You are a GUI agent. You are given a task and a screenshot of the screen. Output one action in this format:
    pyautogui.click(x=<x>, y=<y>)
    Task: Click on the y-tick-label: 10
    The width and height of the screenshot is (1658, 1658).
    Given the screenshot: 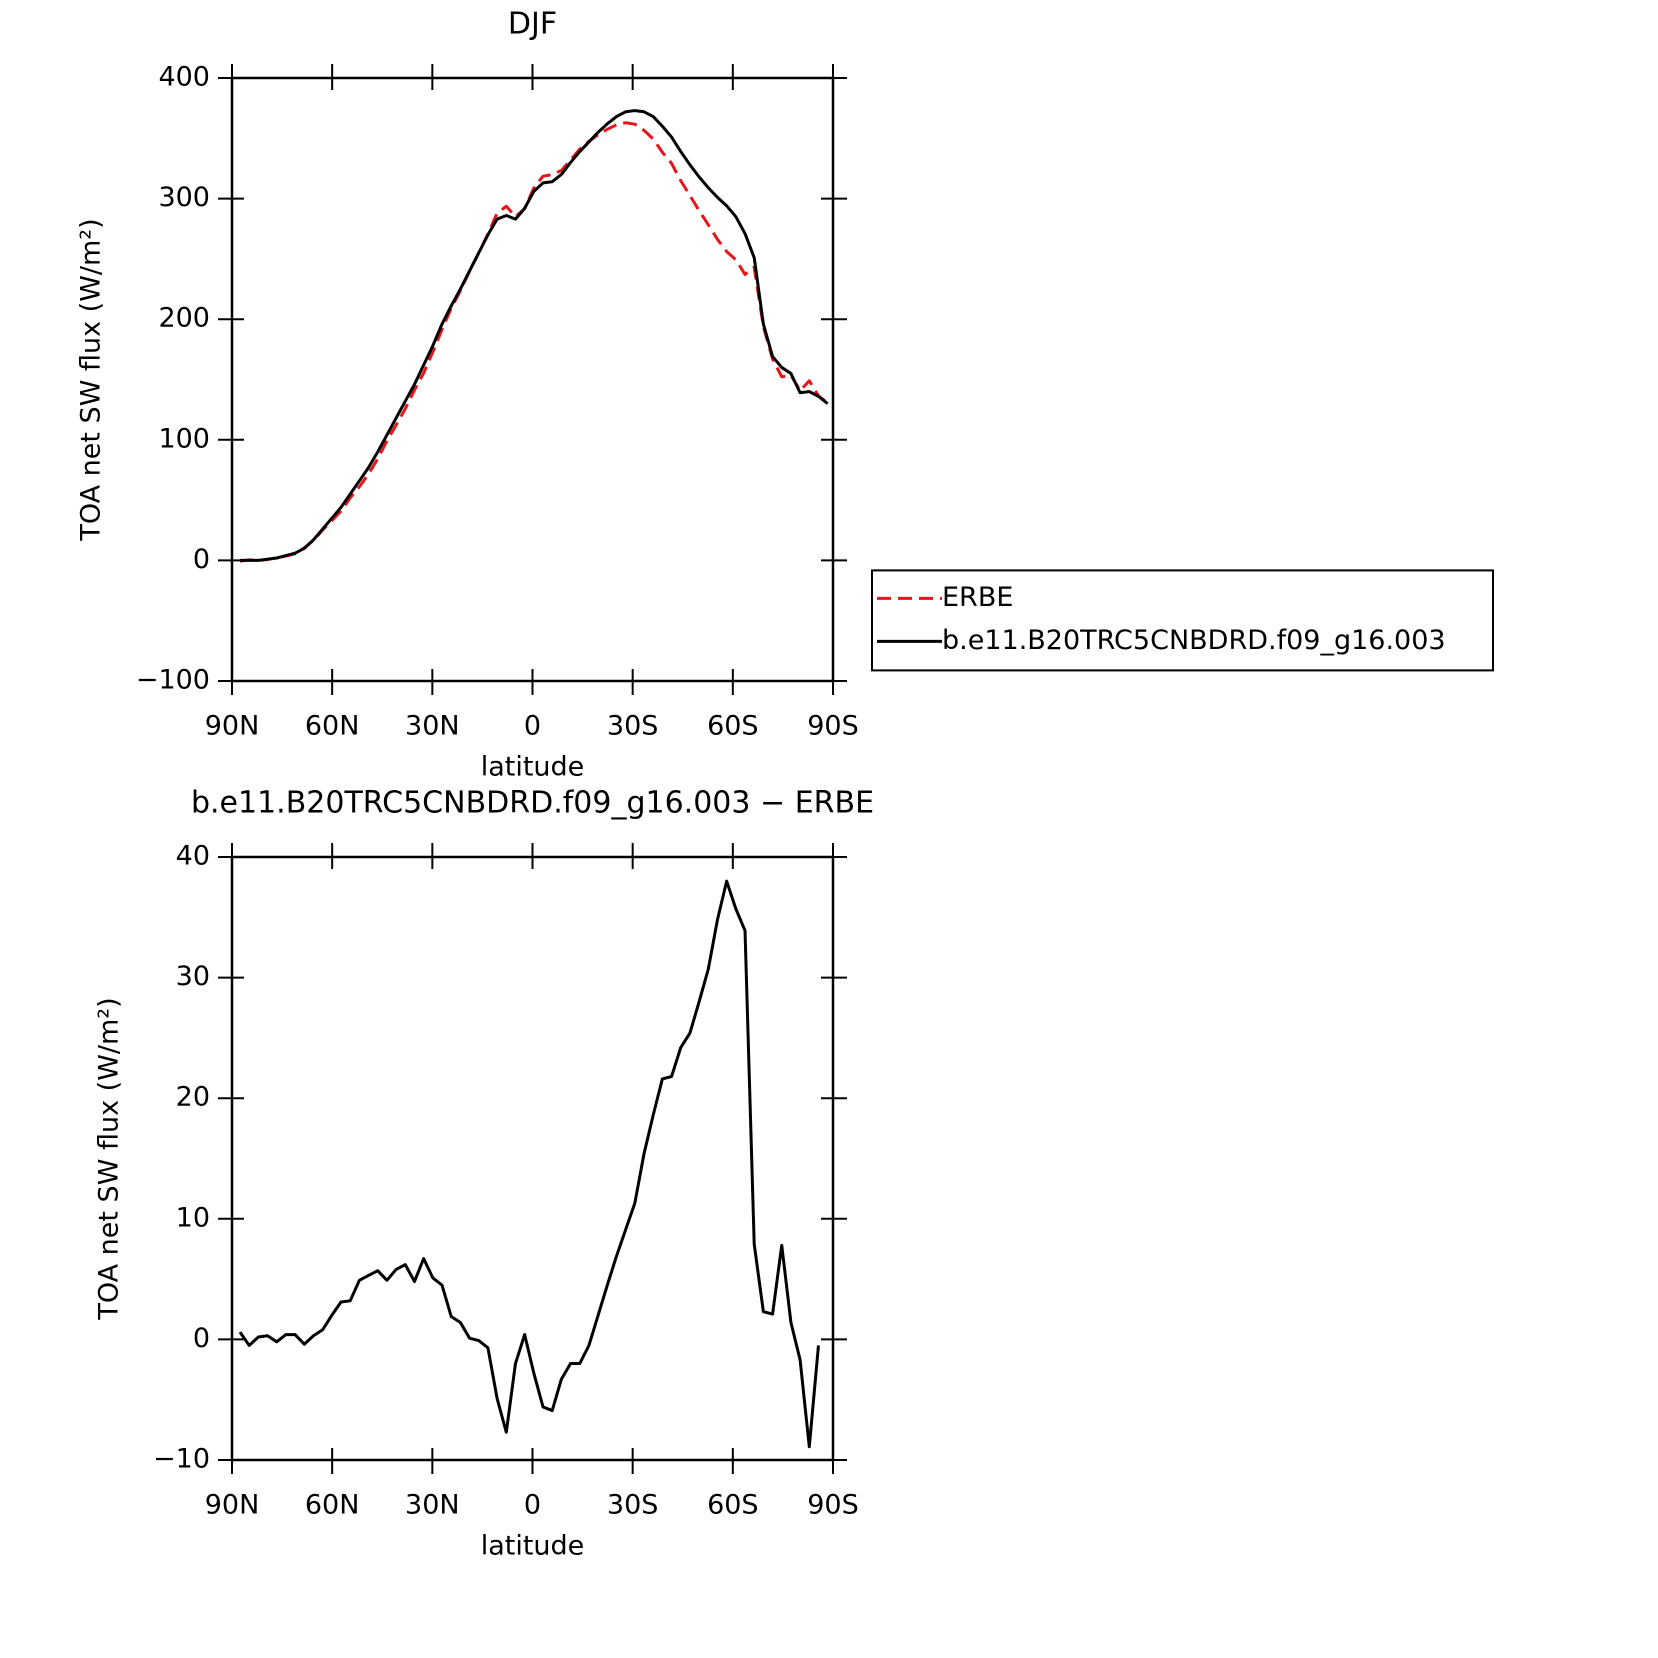 What is the action you would take?
    pyautogui.click(x=193, y=1217)
    